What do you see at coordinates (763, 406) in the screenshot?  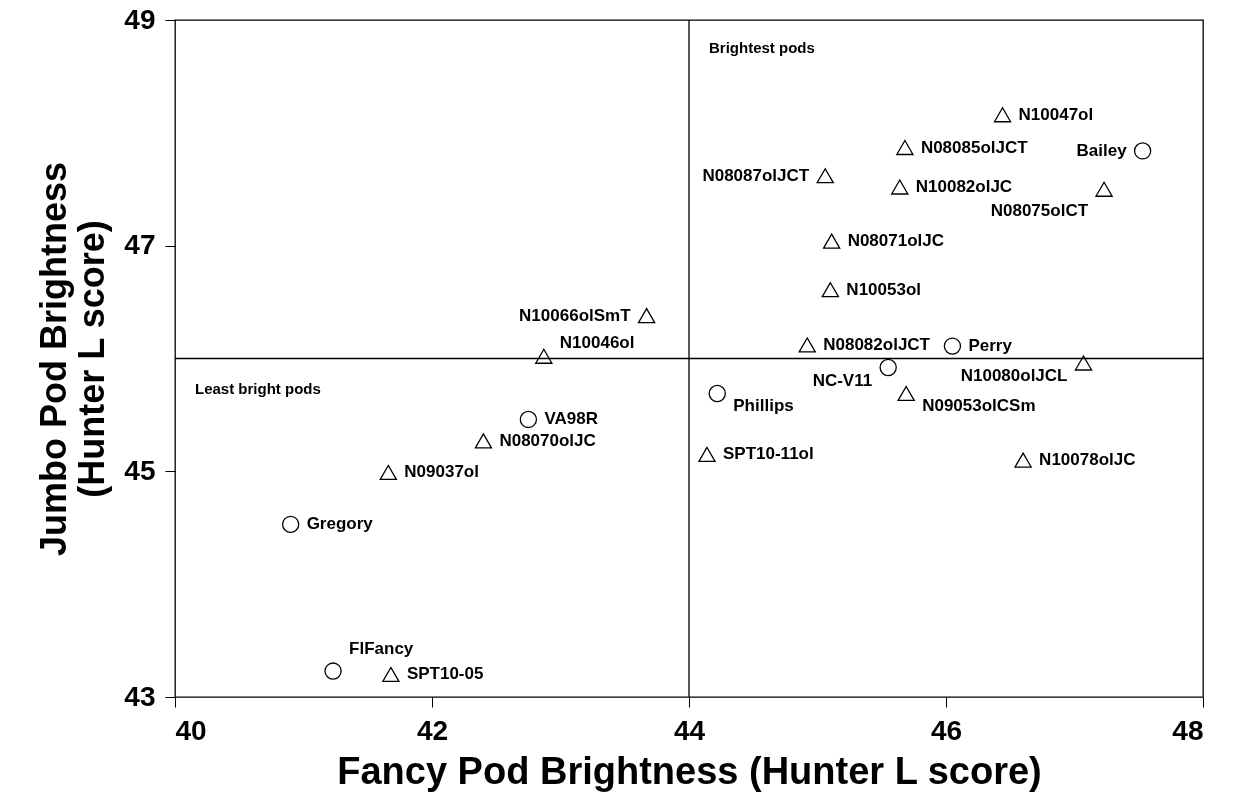 I see `annotation: Phillips` at bounding box center [763, 406].